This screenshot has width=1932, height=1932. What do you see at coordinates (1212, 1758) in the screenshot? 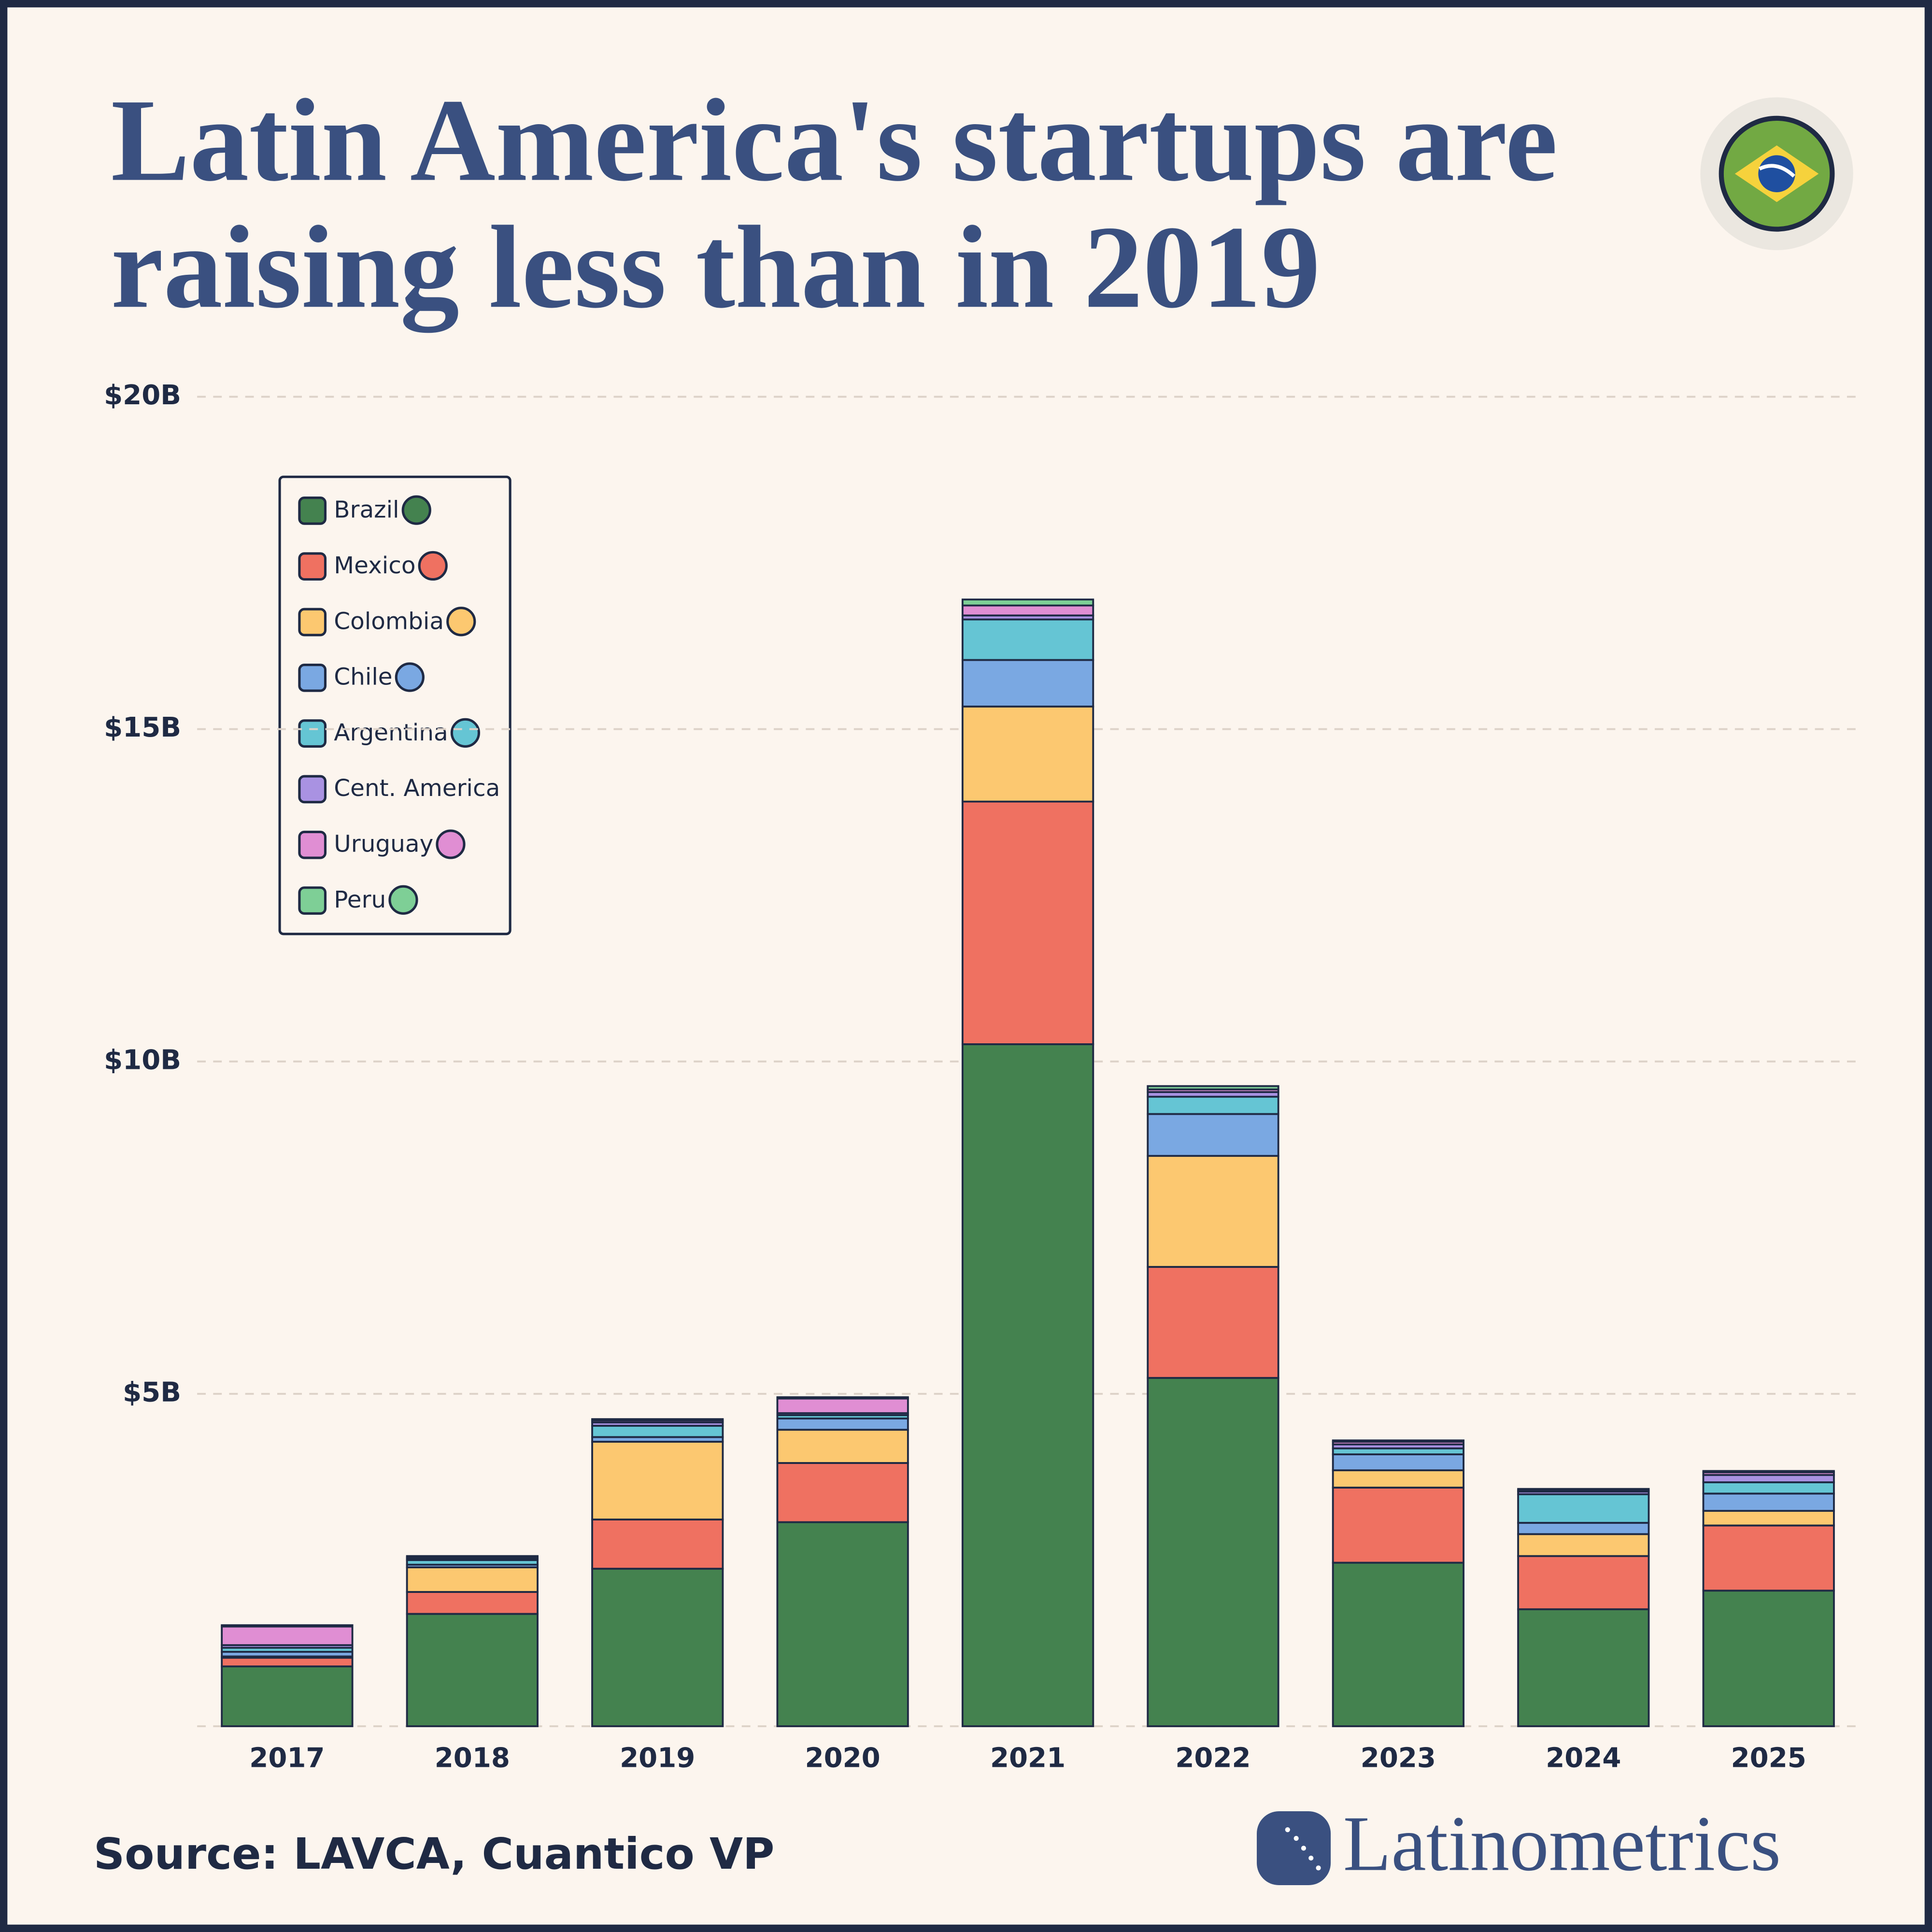
I see `x-tick-label: 2022` at bounding box center [1212, 1758].